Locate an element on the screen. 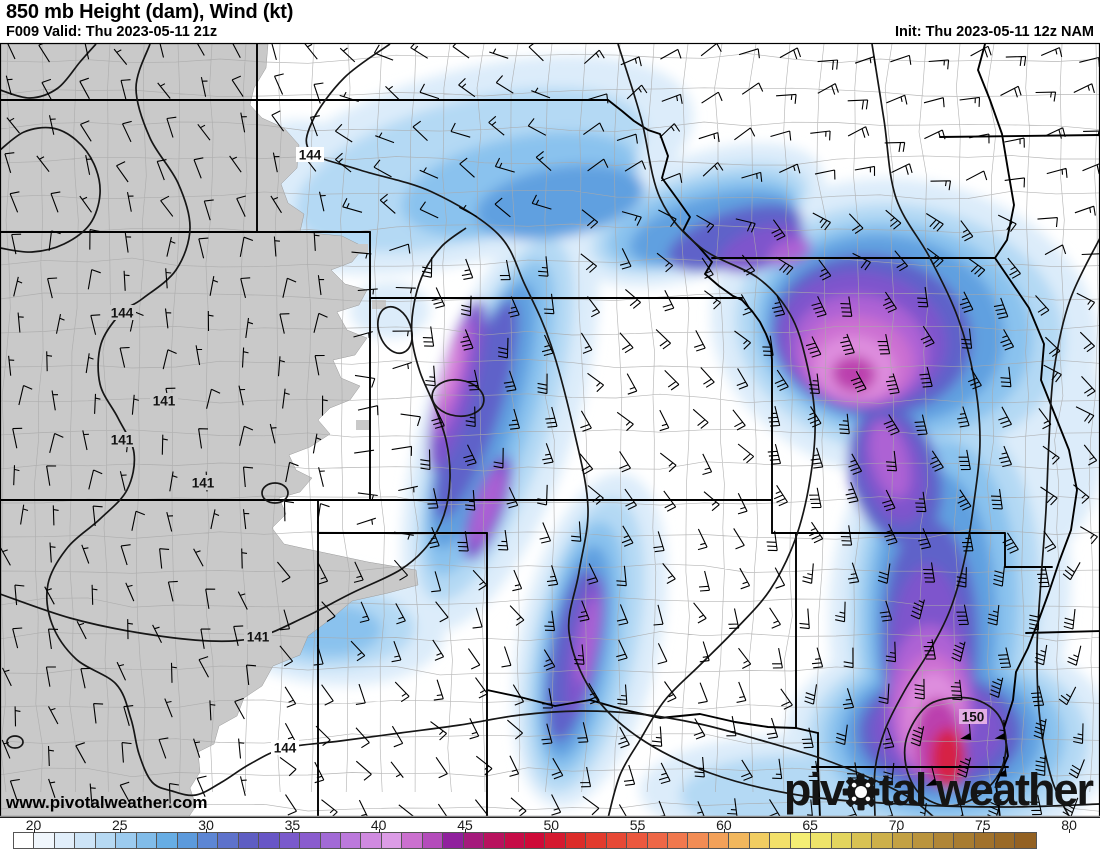 Image resolution: width=1100 pixels, height=850 pixels. contour-label: 150 is located at coordinates (973, 717).